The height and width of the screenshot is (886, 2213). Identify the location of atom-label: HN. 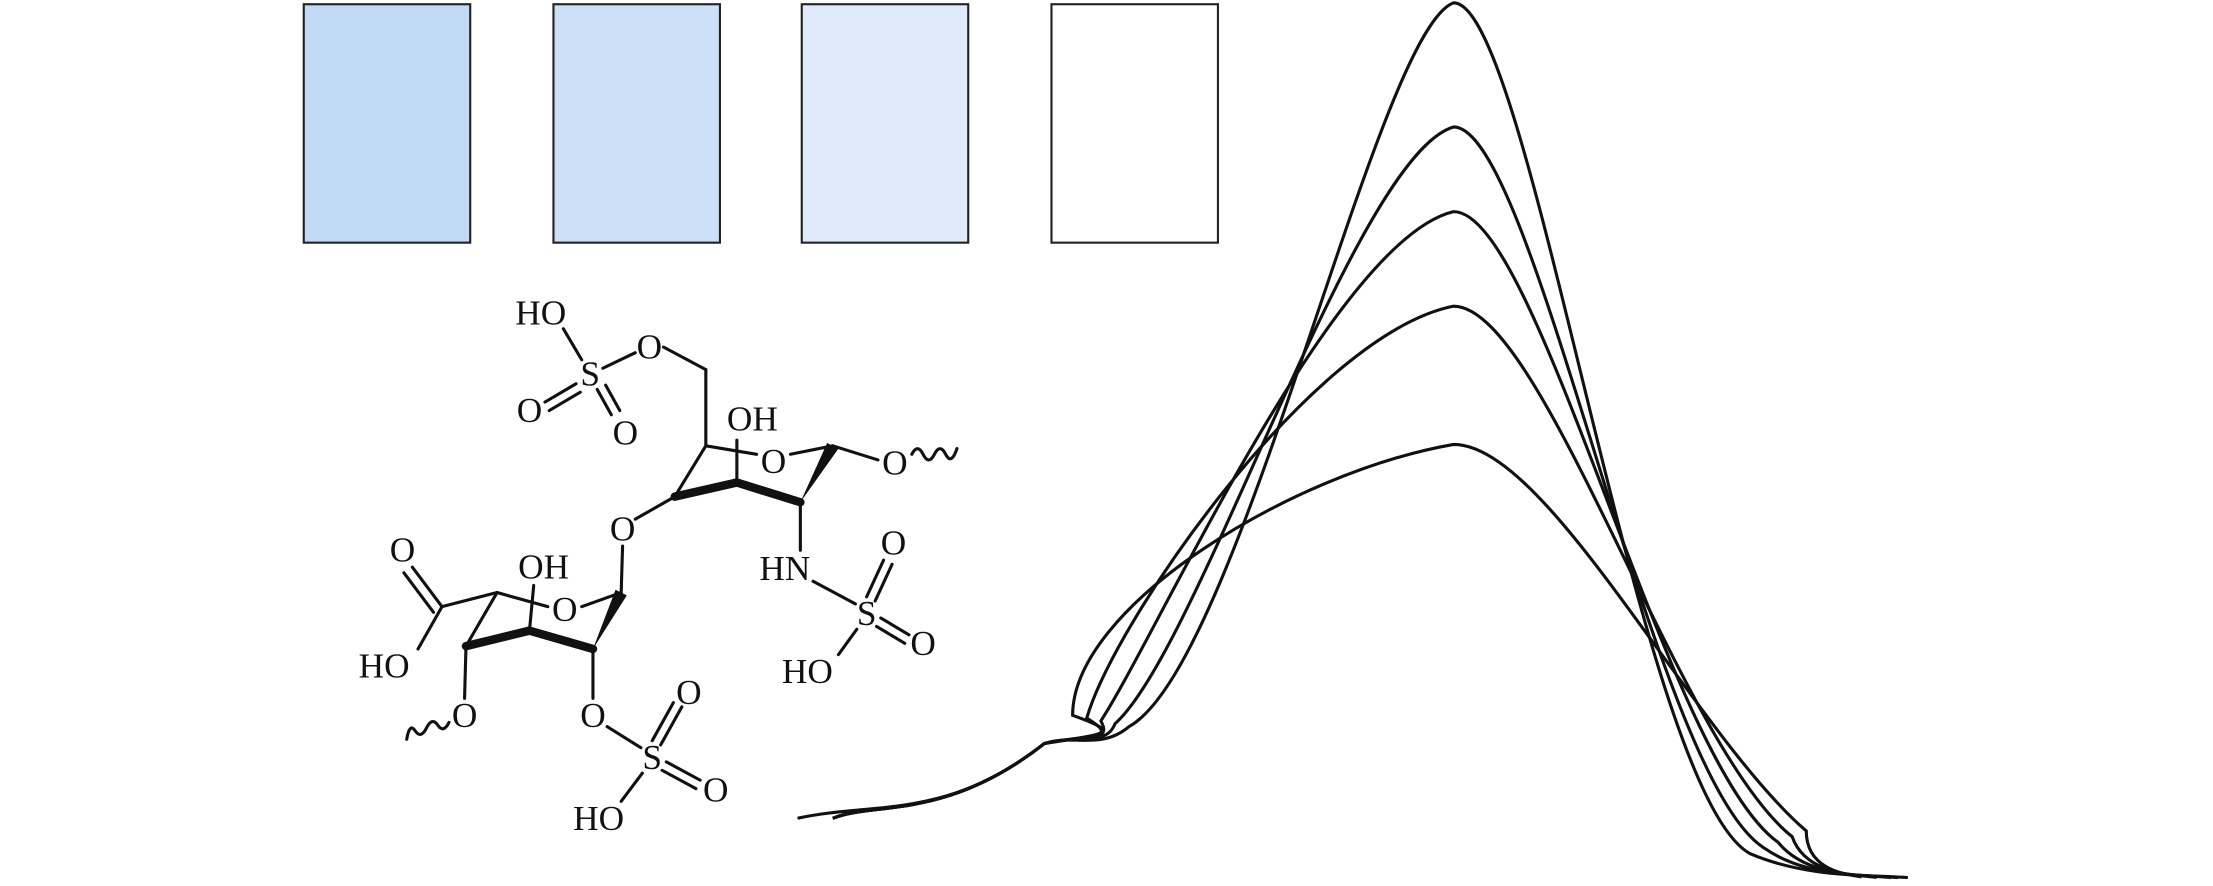
(784, 568).